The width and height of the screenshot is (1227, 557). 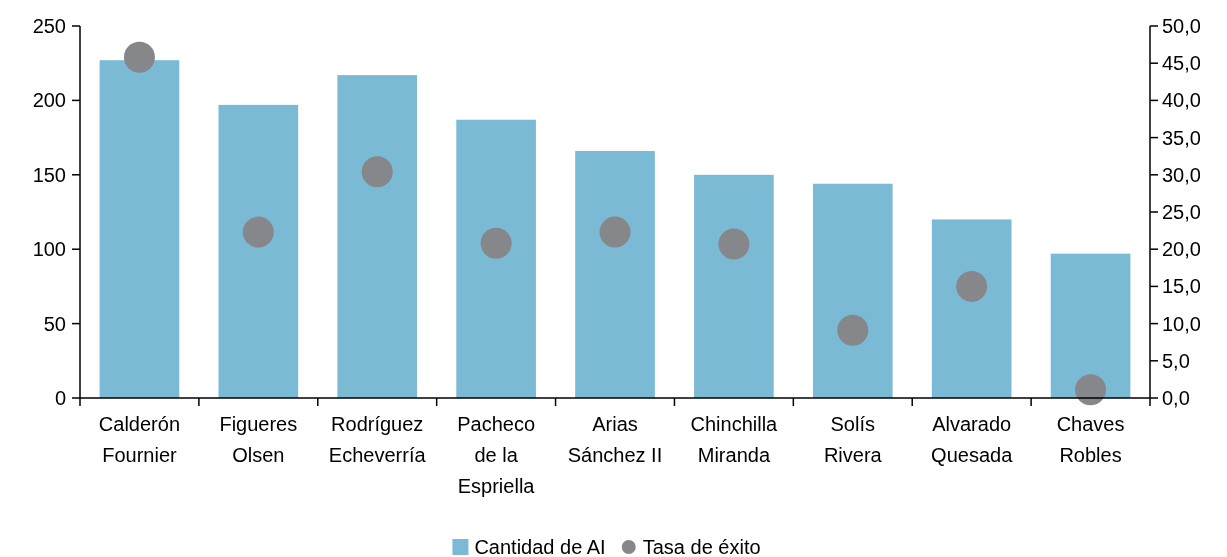 What do you see at coordinates (1181, 26) in the screenshot?
I see `y2-tick-label: 50,0` at bounding box center [1181, 26].